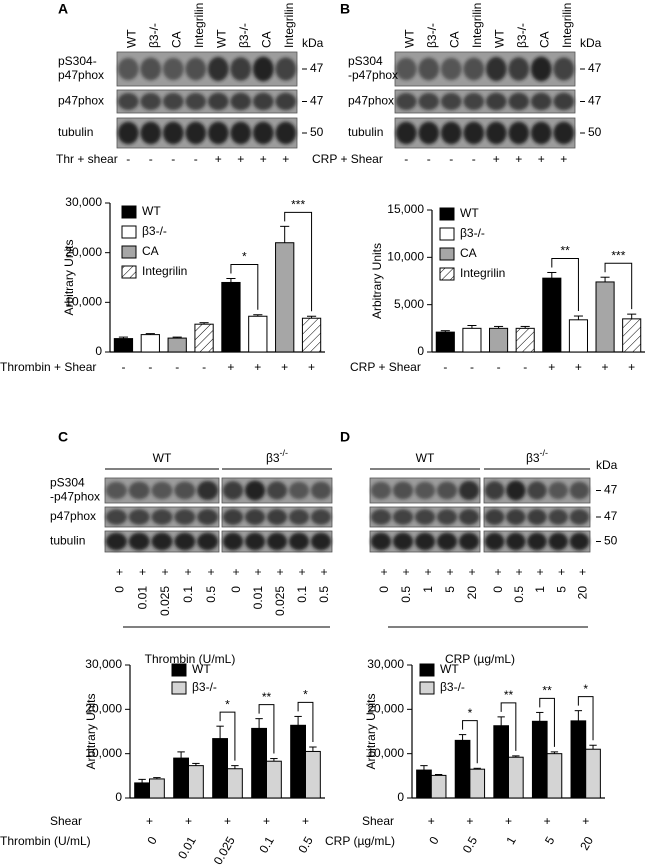 The image size is (650, 866). I want to click on y-tick-label: 0, so click(420, 351).